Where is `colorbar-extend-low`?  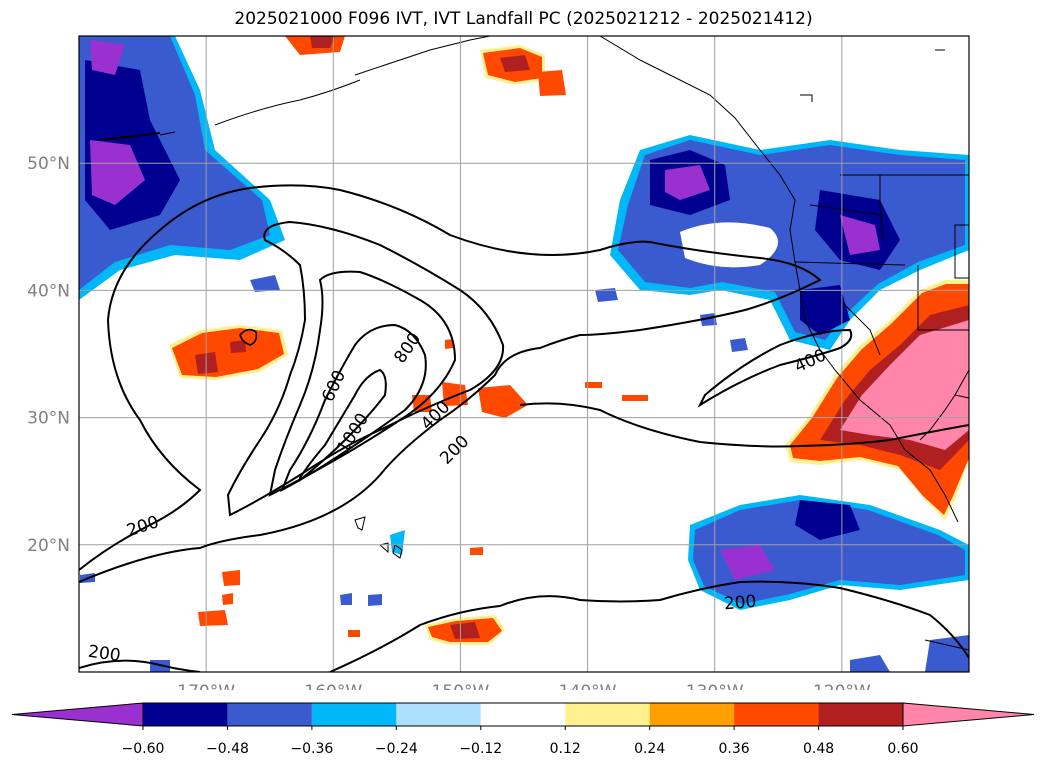 colorbar-extend-low is located at coordinates (77, 714).